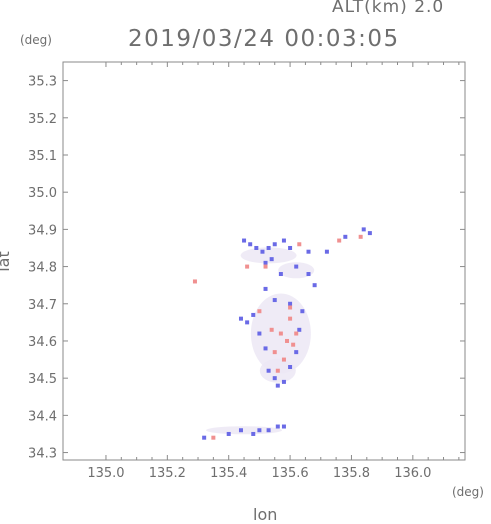 The image size is (491, 524). Describe the element at coordinates (105, 473) in the screenshot. I see `x-tick-label: 135.0` at that location.